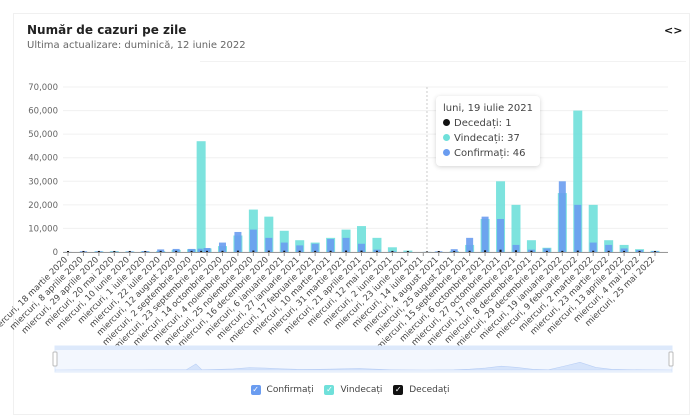 This screenshot has width=700, height=415. I want to click on navigator-handle-right, so click(671, 359).